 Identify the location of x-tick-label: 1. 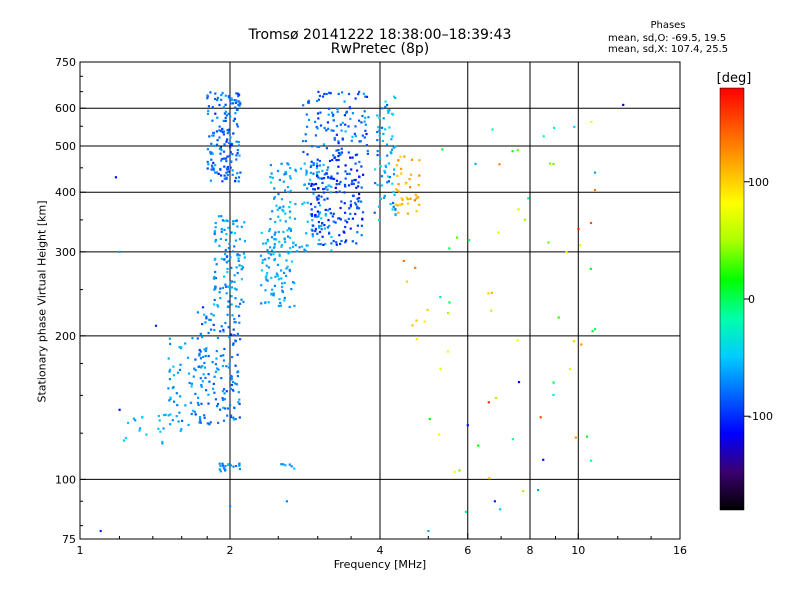
(80, 550).